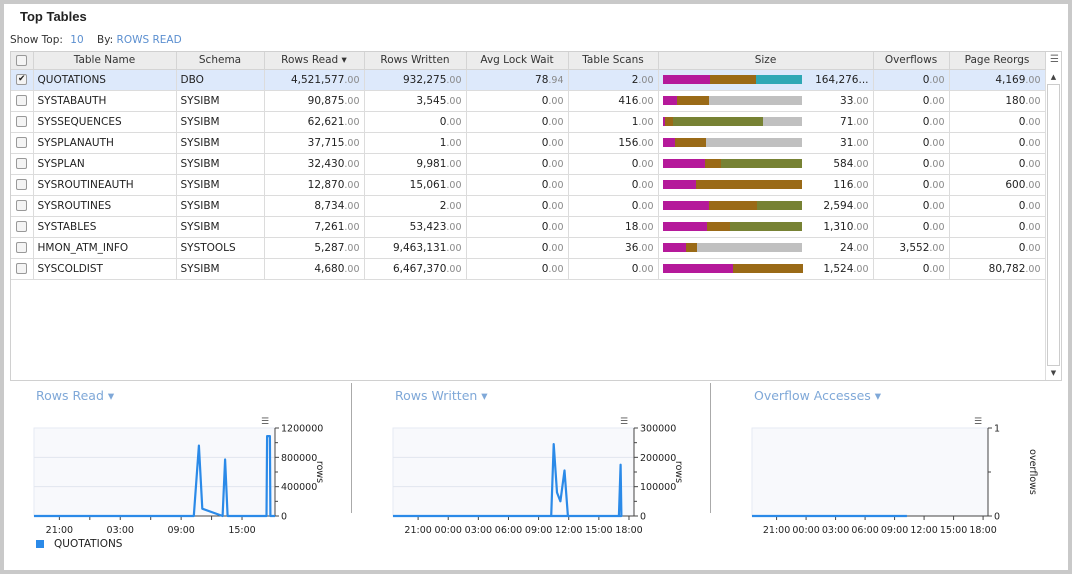  I want to click on rows-written-cell: 6,467,370.00, so click(415, 269).